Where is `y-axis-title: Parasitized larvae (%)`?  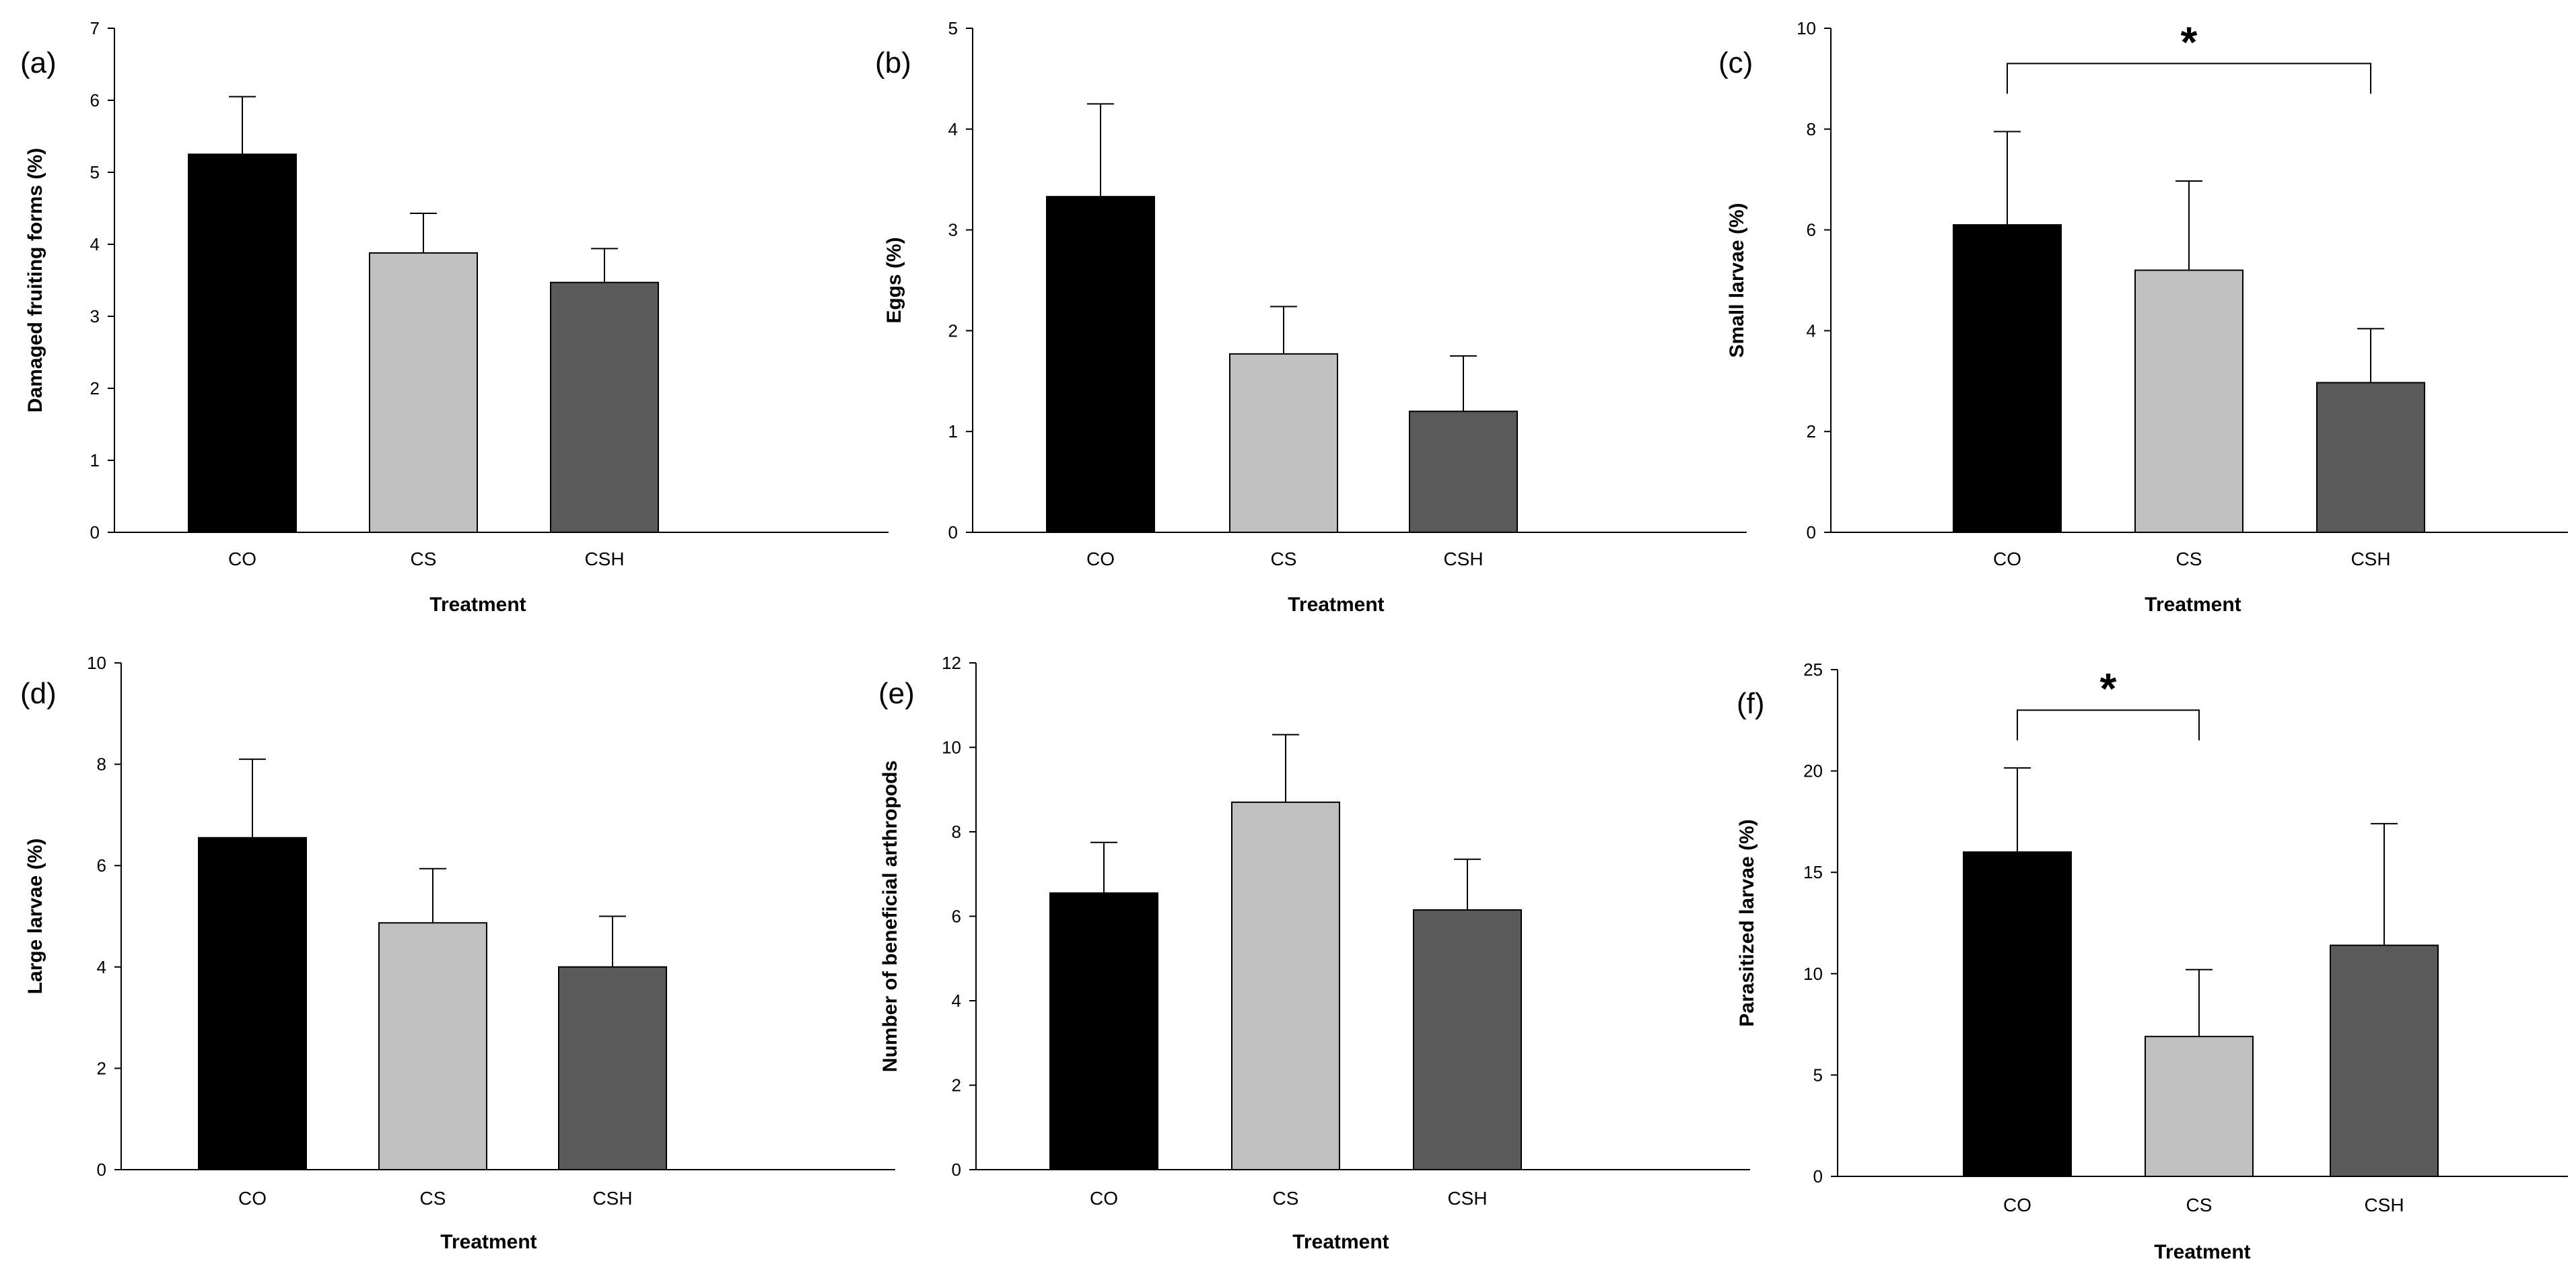 y-axis-title: Parasitized larvae (%) is located at coordinates (1747, 922).